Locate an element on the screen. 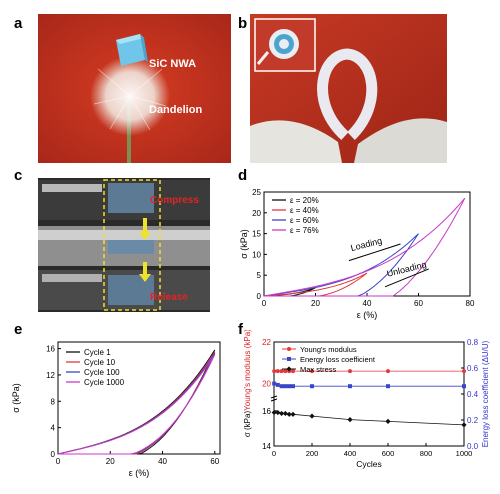 The width and height of the screenshot is (500, 494). f-xlabel: Cycles is located at coordinates (369, 464).